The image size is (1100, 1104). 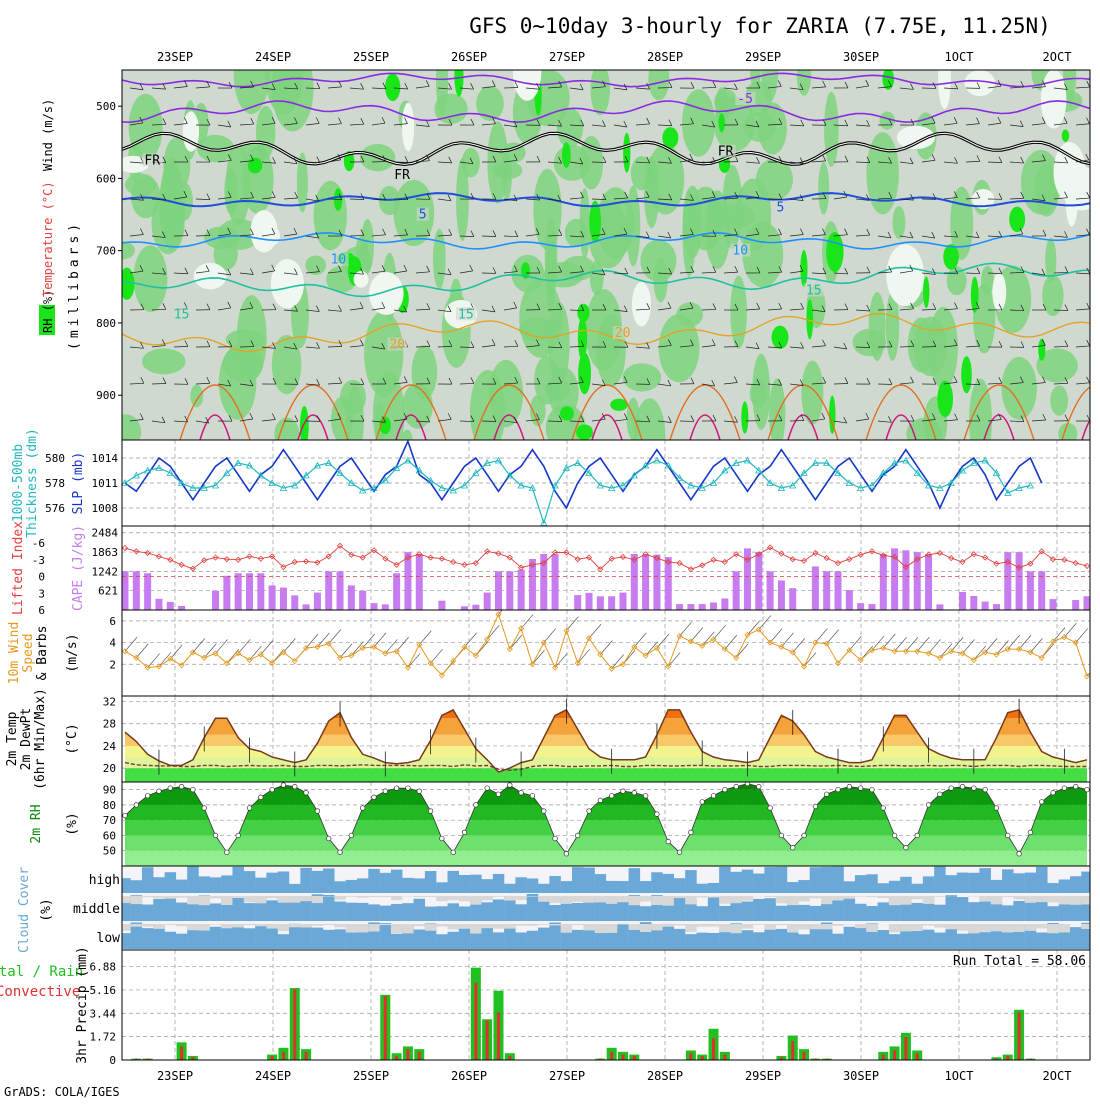 What do you see at coordinates (606, 820) in the screenshot?
I see `rh-bands` at bounding box center [606, 820].